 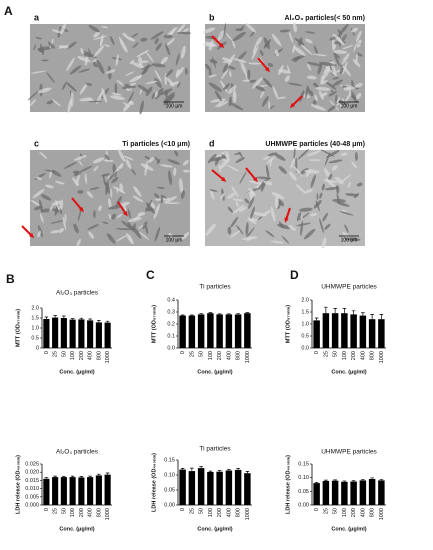 I want to click on x-tick-label: 0, so click(x=317, y=509).